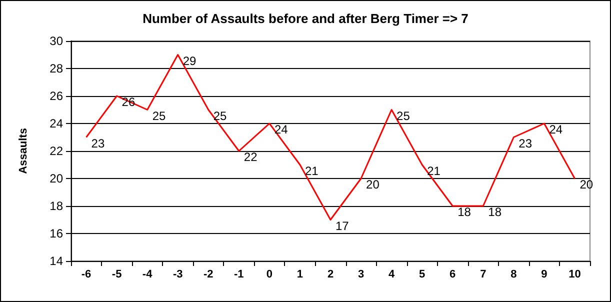 Image resolution: width=611 pixels, height=302 pixels. What do you see at coordinates (305, 18) in the screenshot?
I see `chart-title: Number of Assaults before and after Berg Timer => 7` at bounding box center [305, 18].